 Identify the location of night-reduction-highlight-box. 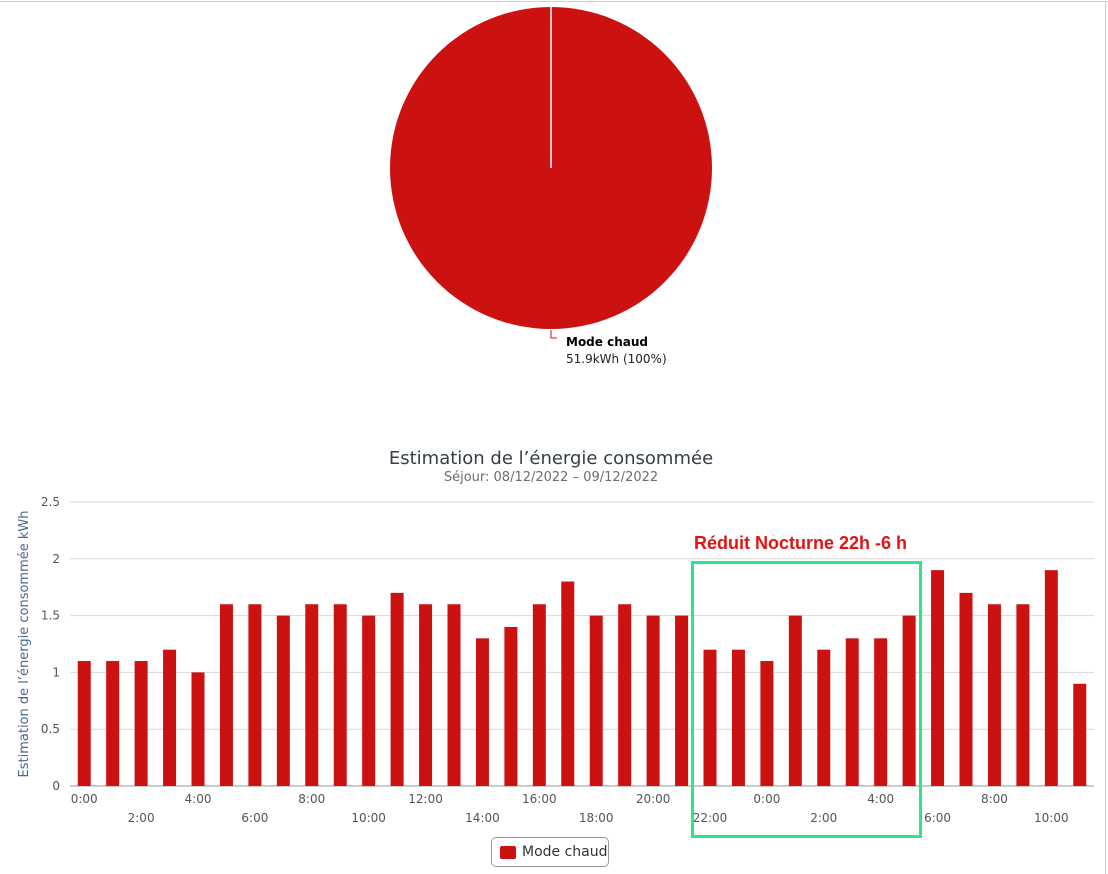
(806, 699).